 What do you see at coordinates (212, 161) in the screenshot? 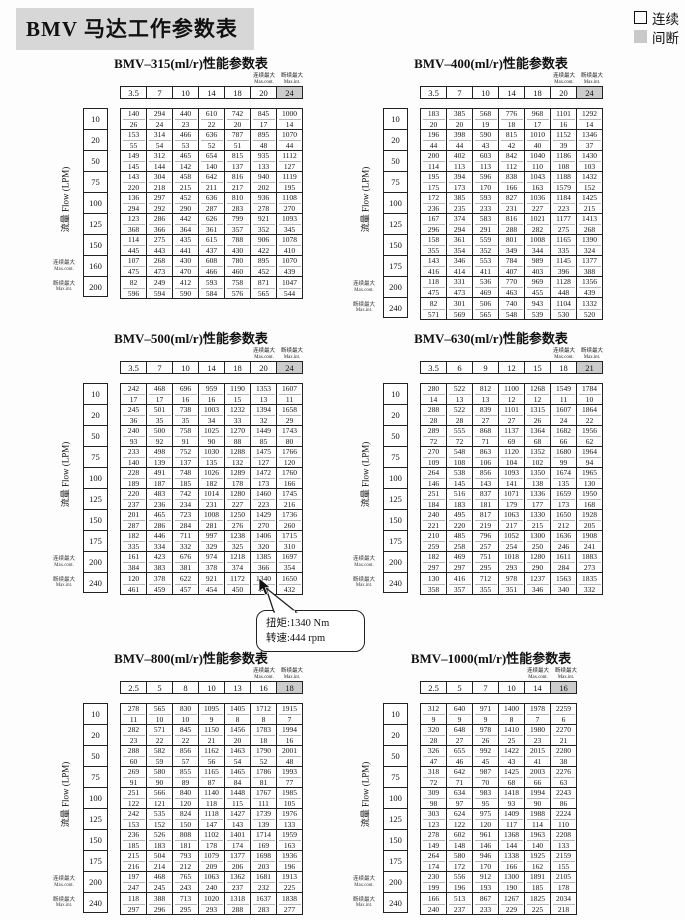
I see `value-cell: 654 140` at bounding box center [212, 161].